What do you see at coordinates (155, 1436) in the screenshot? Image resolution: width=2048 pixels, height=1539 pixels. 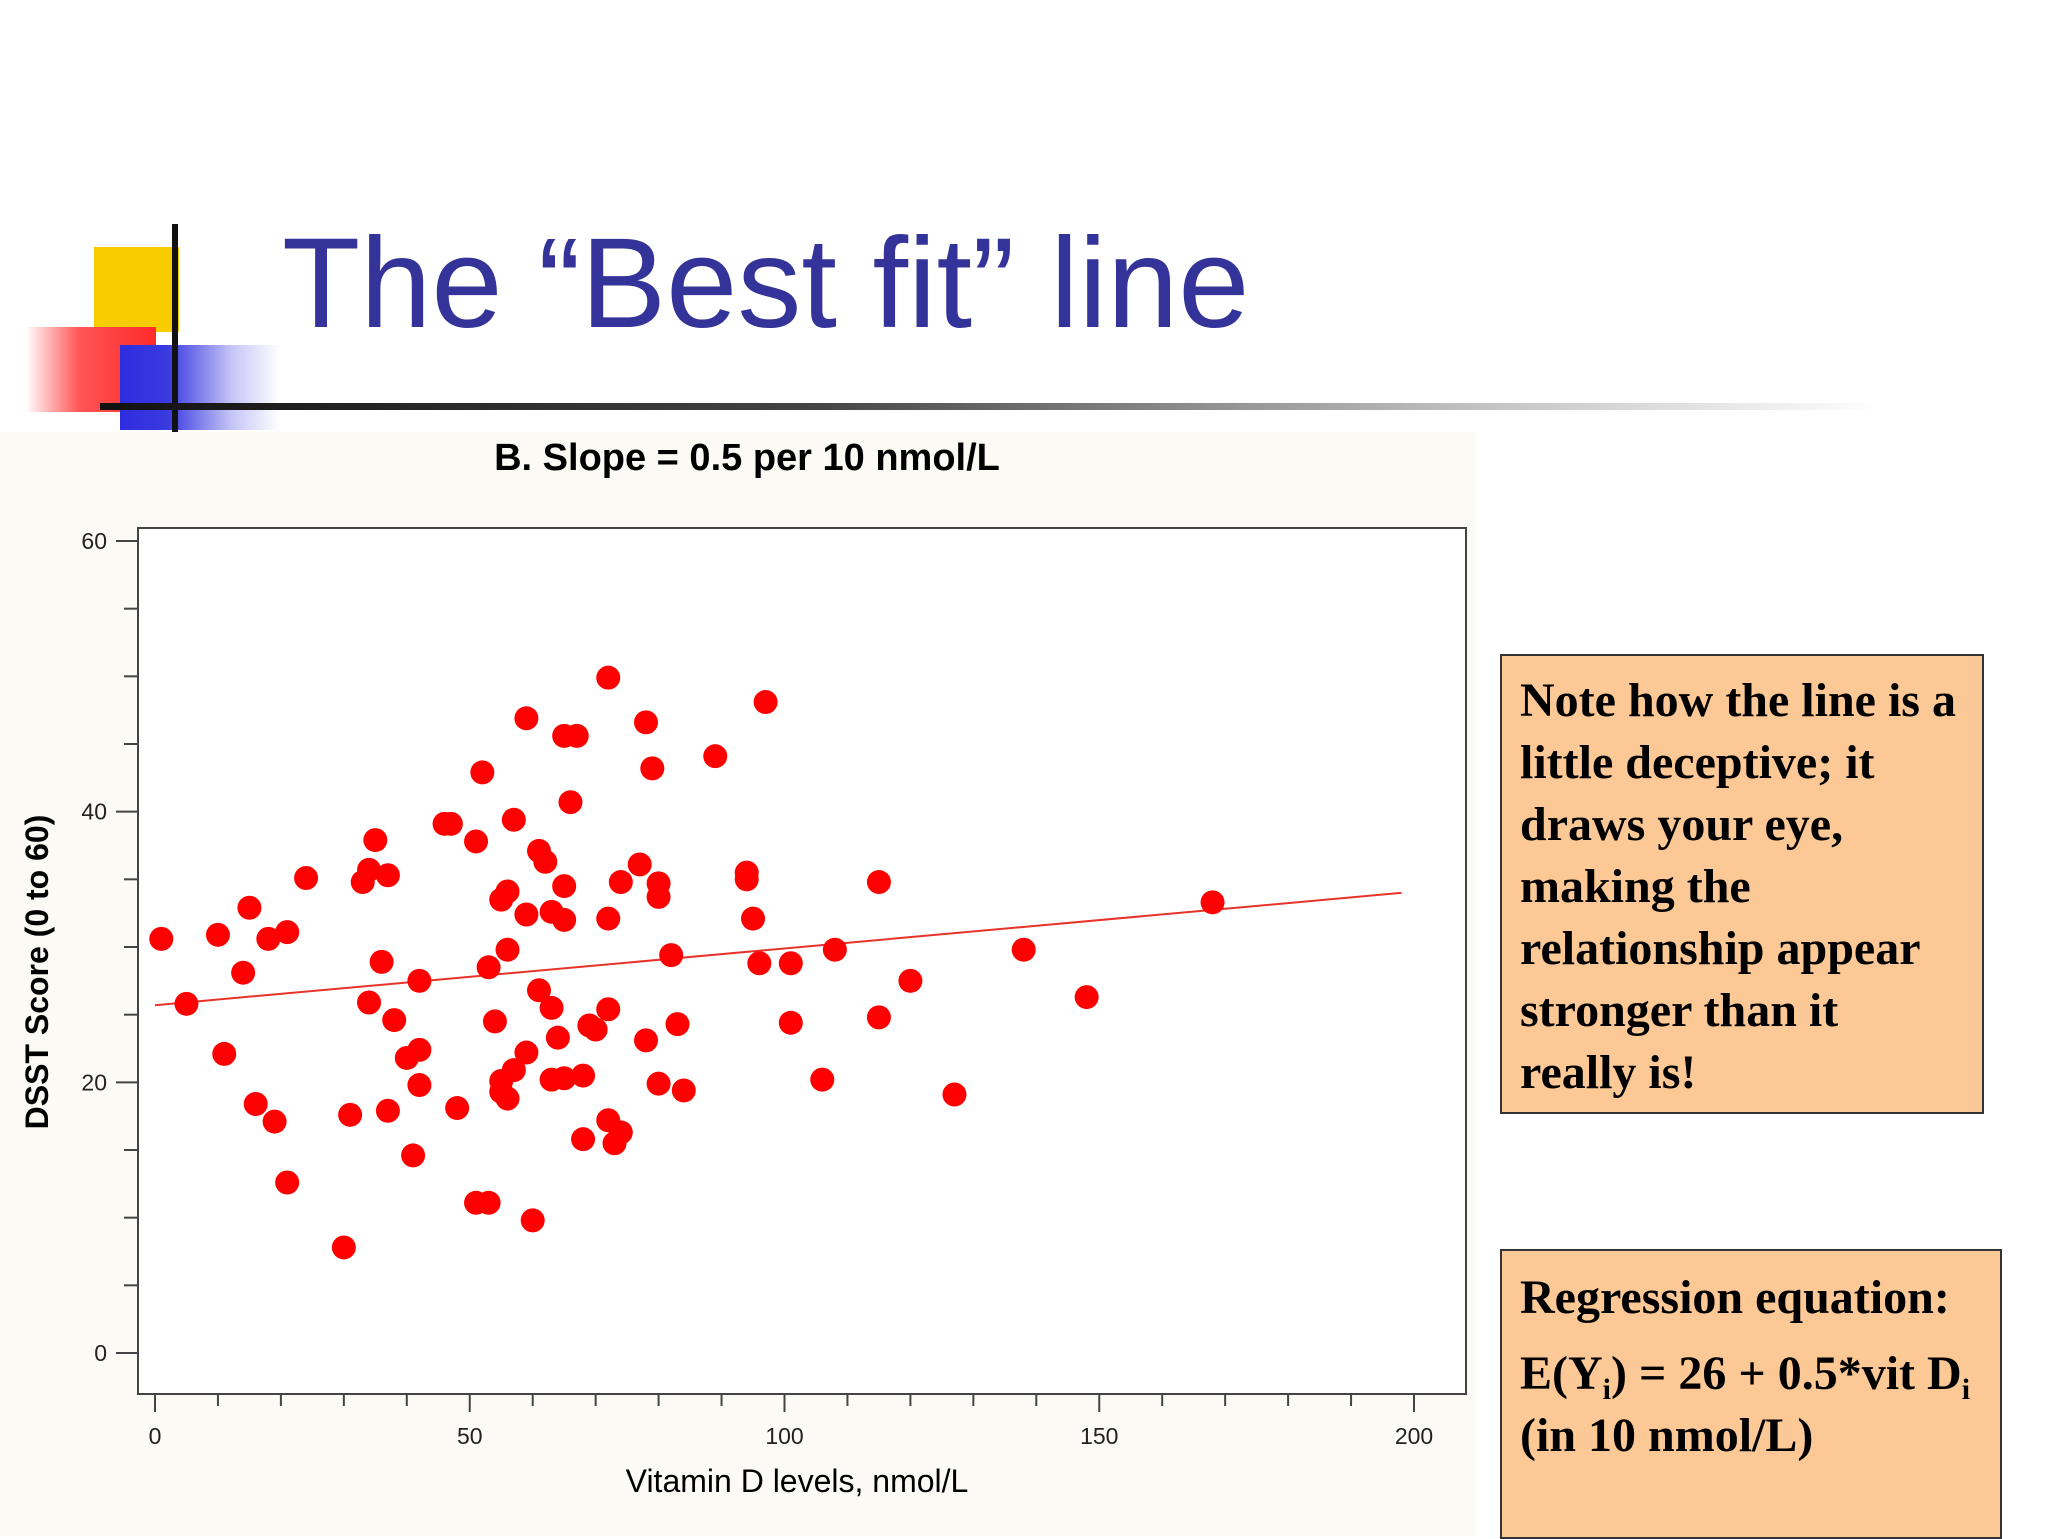 I see `x-tick-label: 0` at bounding box center [155, 1436].